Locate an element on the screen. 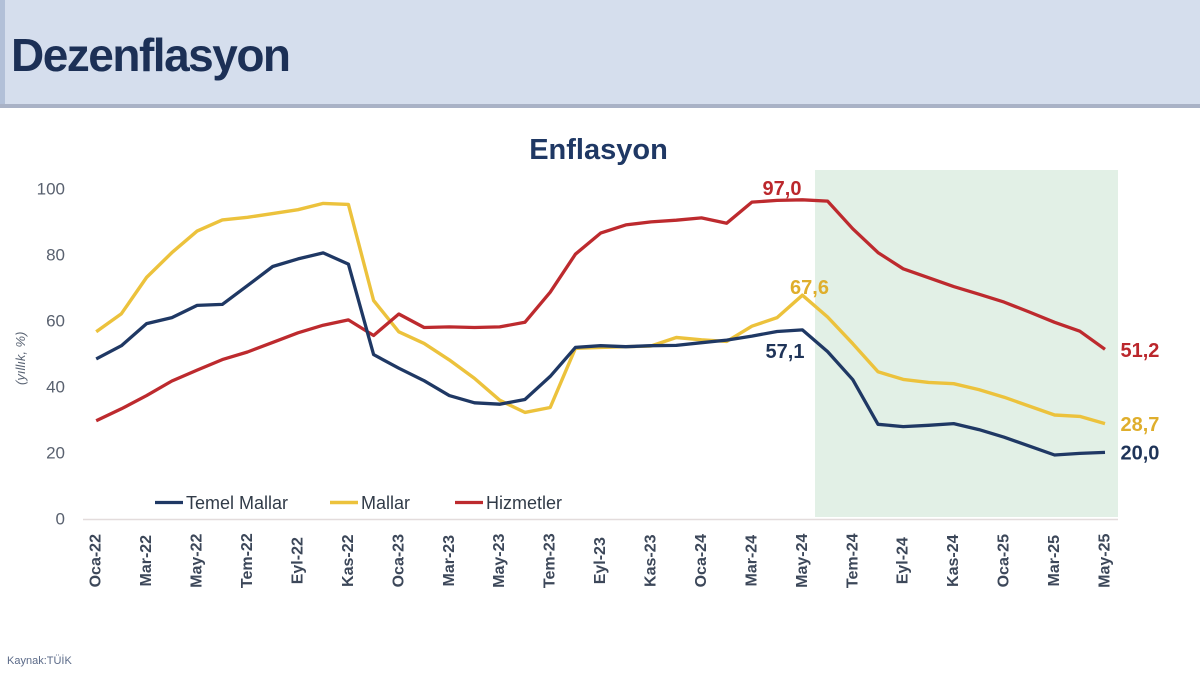  svg-text: Kas-22 is located at coordinates (348, 560).